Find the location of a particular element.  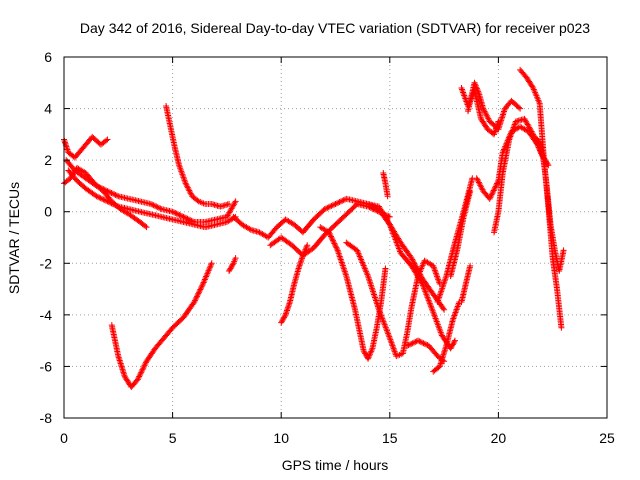

y-tick-label: 6 is located at coordinates (48, 57).